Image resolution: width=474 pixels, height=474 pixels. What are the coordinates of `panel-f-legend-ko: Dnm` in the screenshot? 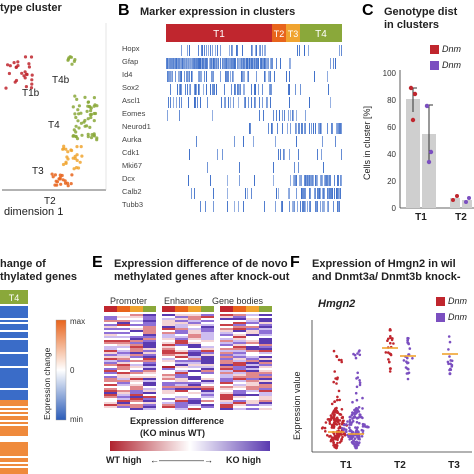 It's located at (451, 317).